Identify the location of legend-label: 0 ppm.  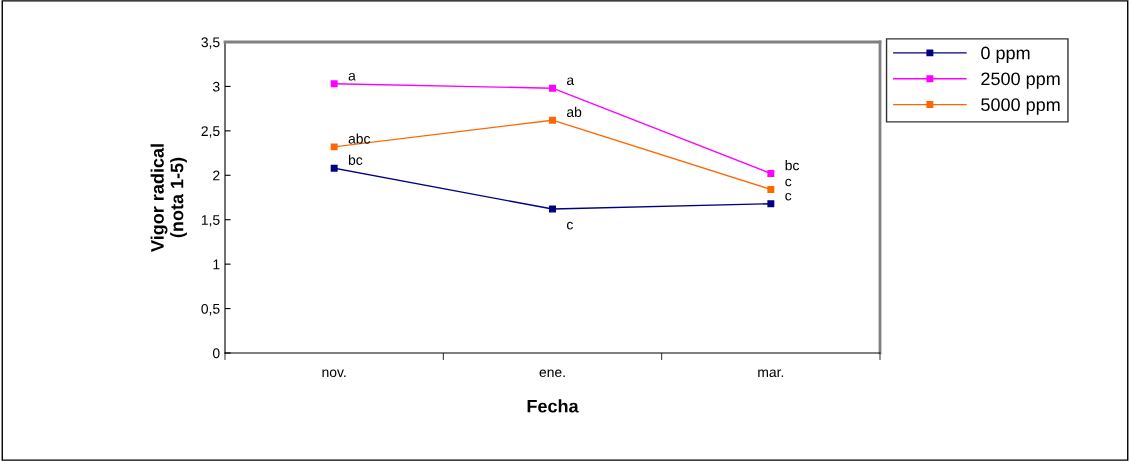
(1005, 54).